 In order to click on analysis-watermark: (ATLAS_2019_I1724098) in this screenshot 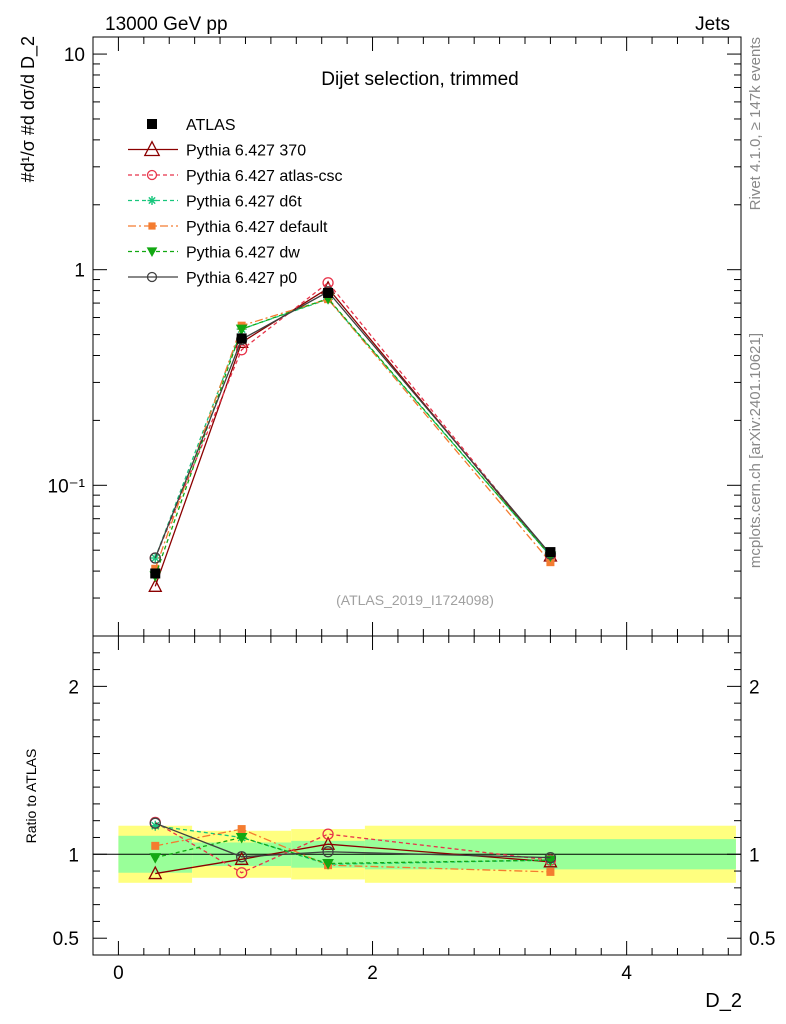, I will do `click(415, 600)`.